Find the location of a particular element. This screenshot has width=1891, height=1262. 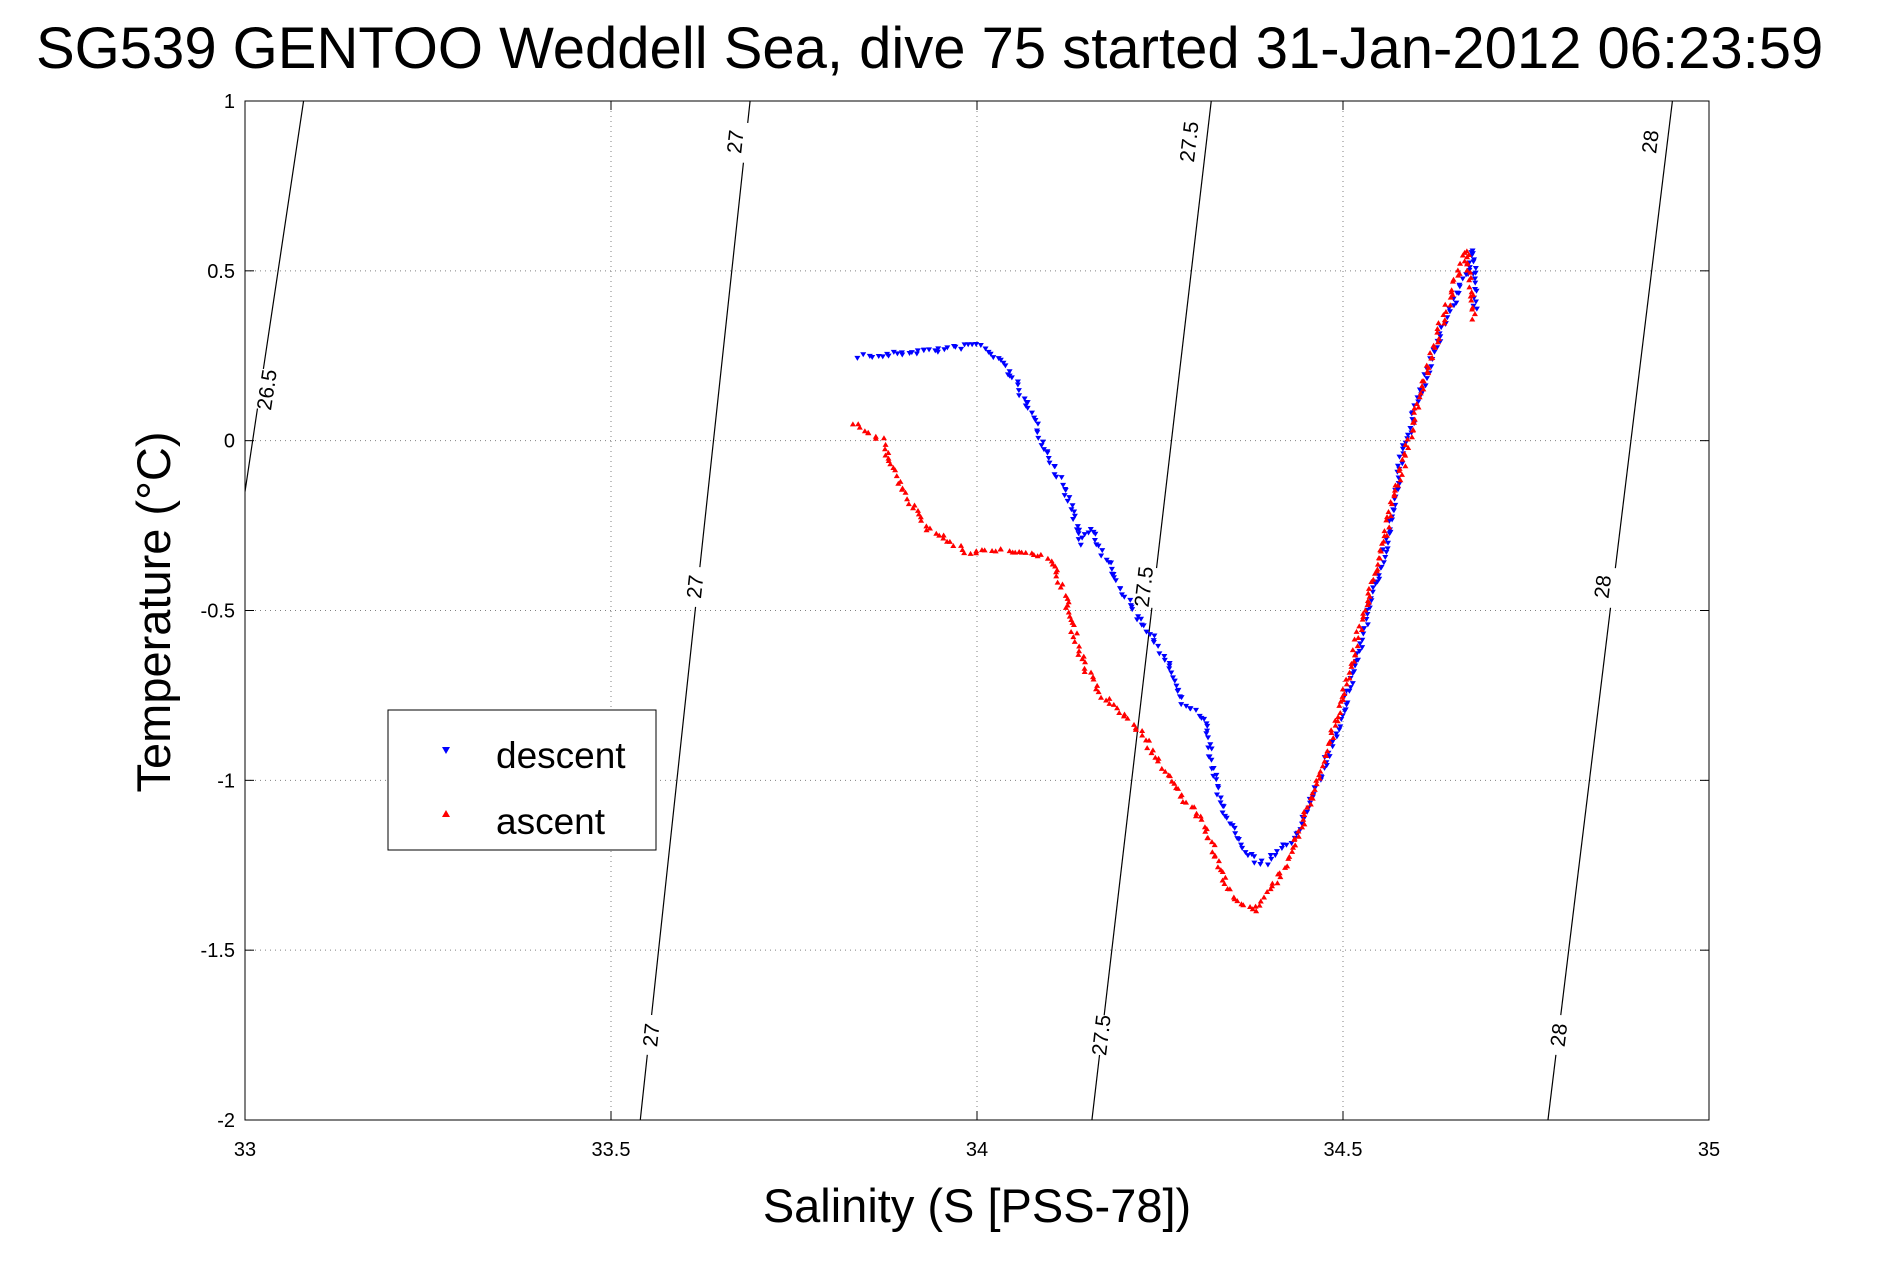

y-tick-label: -0.5 is located at coordinates (218, 612).